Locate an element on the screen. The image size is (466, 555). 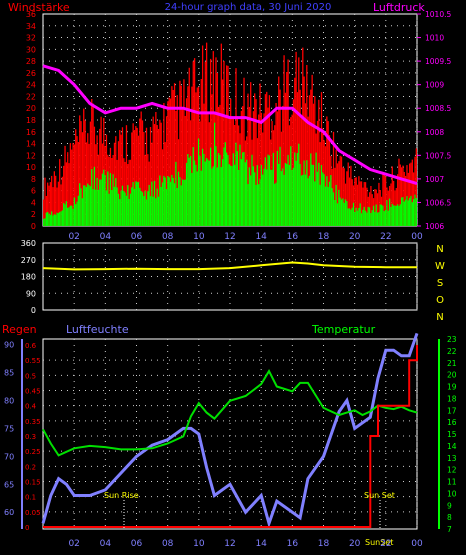
wind-x-tick-label: 20 is located at coordinates (355, 237).